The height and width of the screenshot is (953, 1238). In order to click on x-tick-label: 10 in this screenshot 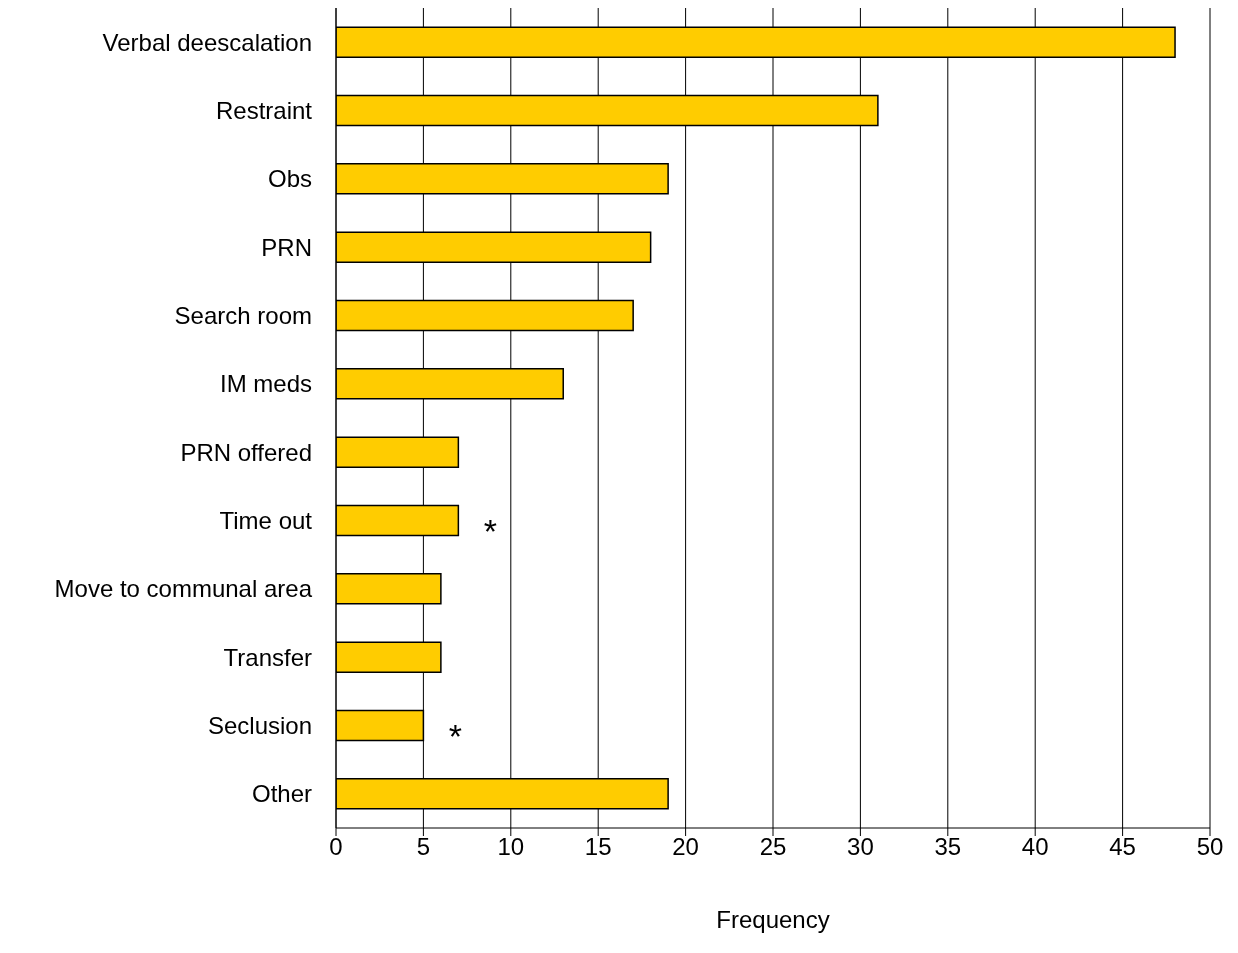, I will do `click(511, 847)`.